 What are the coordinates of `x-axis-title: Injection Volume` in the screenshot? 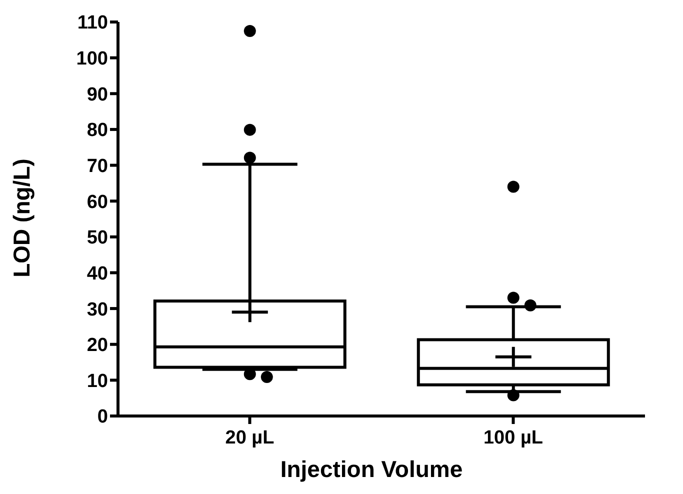 It's located at (371, 469).